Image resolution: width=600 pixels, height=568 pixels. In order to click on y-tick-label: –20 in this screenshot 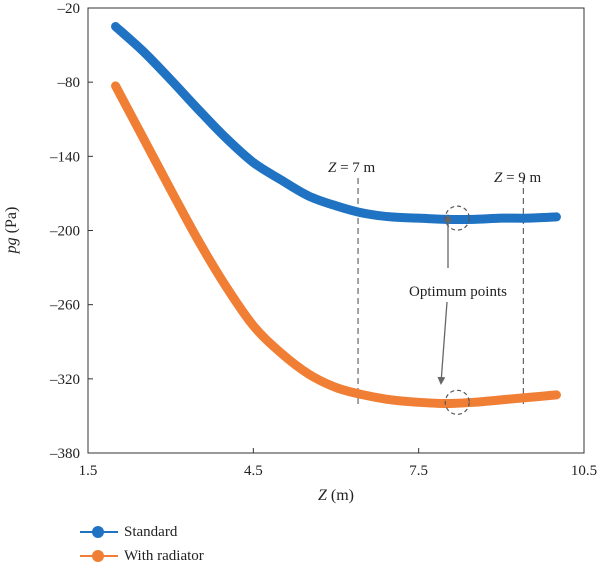, I will do `click(69, 9)`.